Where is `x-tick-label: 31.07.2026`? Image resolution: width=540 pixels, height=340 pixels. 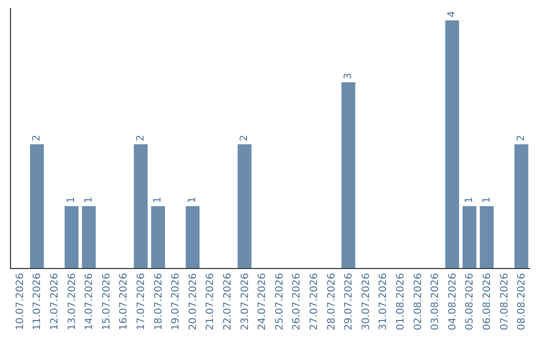
x-tick-label: 31.07.2026 is located at coordinates (384, 301).